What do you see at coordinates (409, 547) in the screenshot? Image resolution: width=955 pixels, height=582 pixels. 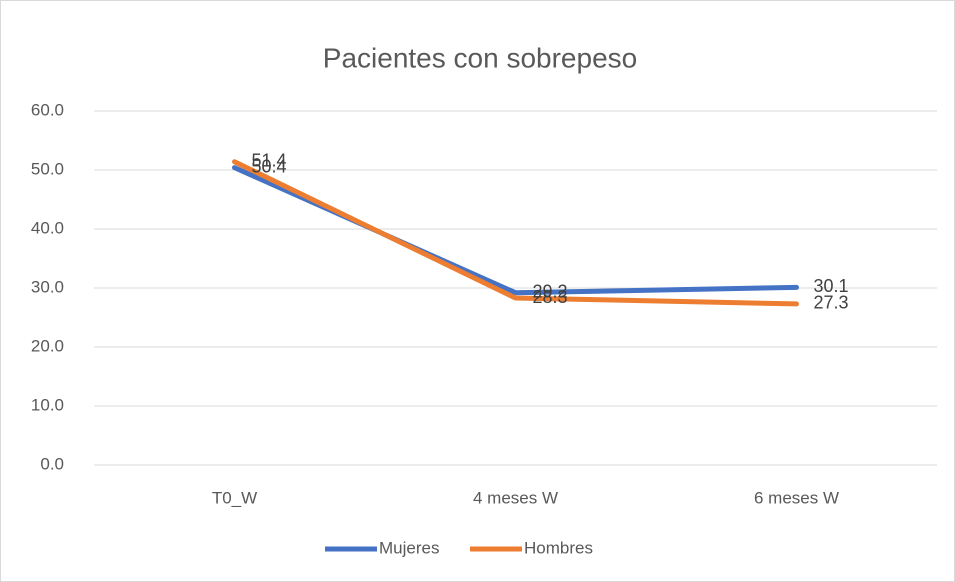 I see `legend-label: Mujeres` at bounding box center [409, 547].